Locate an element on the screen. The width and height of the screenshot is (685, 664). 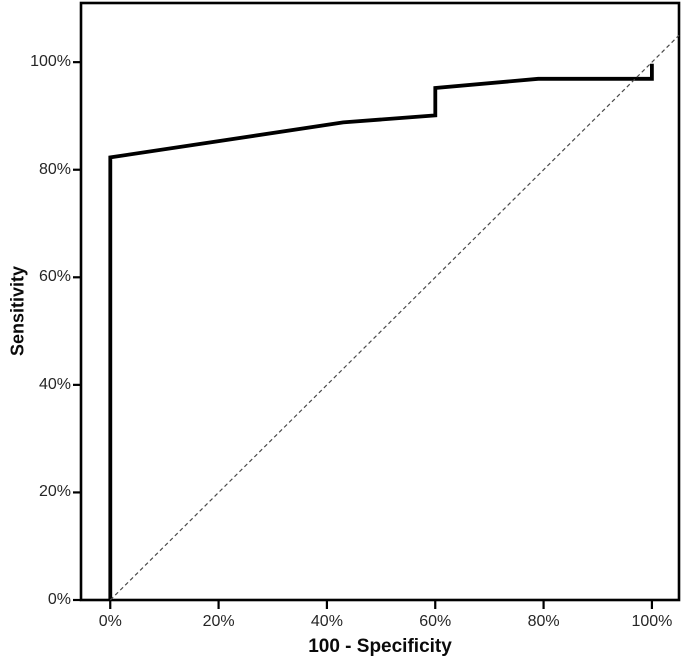
y-tick-label: 20% is located at coordinates (54, 492).